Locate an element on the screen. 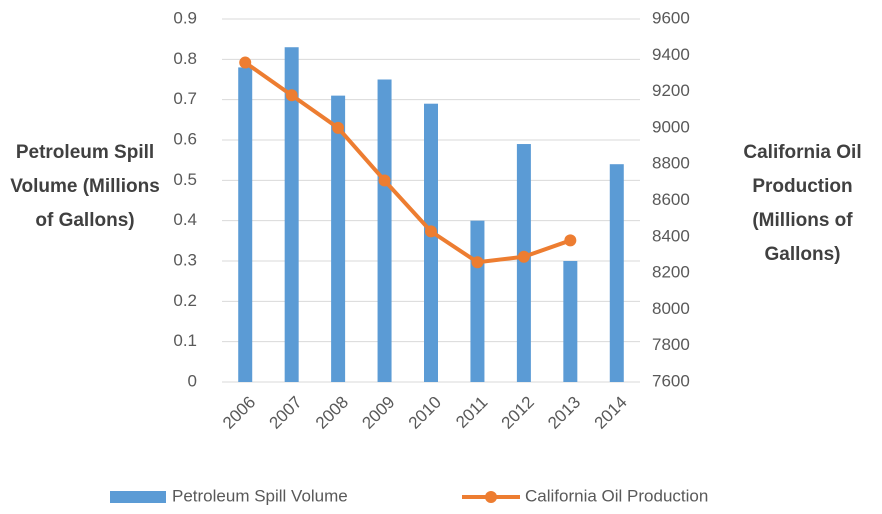 This screenshot has width=882, height=514. y2-tick-label: 8400 is located at coordinates (671, 235).